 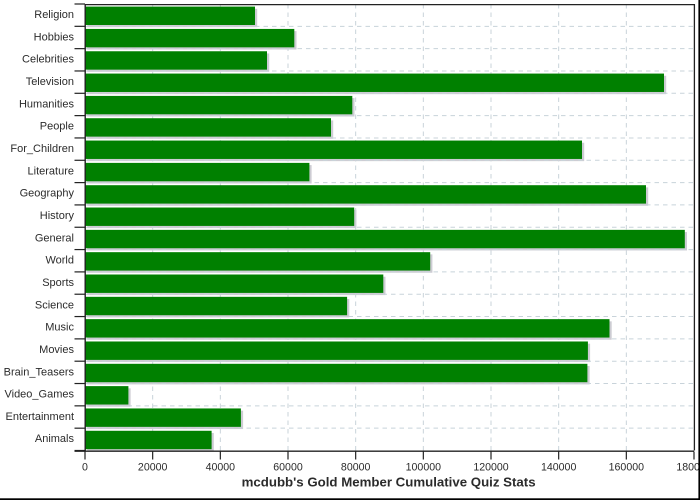 What do you see at coordinates (54, 238) in the screenshot?
I see `svg-text: General` at bounding box center [54, 238].